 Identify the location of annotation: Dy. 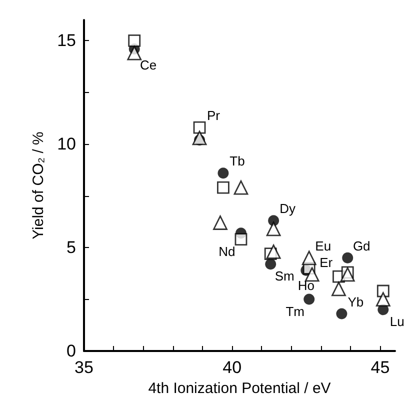
(288, 208).